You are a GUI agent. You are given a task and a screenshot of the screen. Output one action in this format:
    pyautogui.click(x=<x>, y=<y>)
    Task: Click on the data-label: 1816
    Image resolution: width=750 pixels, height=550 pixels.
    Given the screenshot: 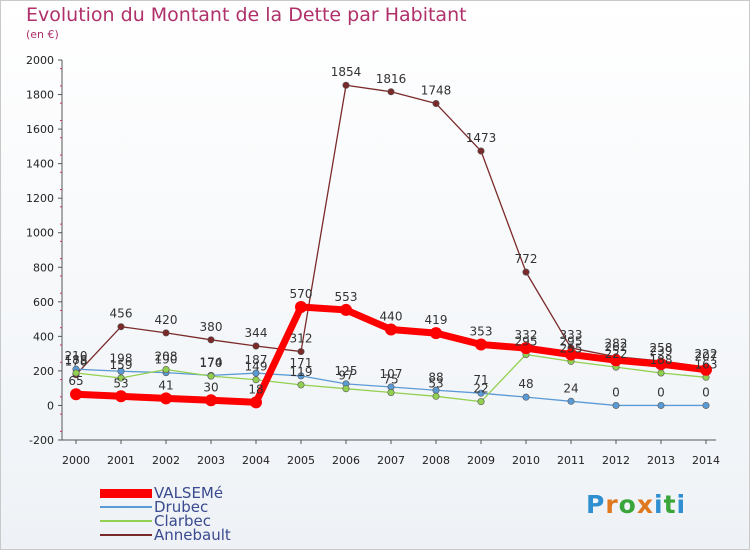 What is the action you would take?
    pyautogui.click(x=391, y=79)
    